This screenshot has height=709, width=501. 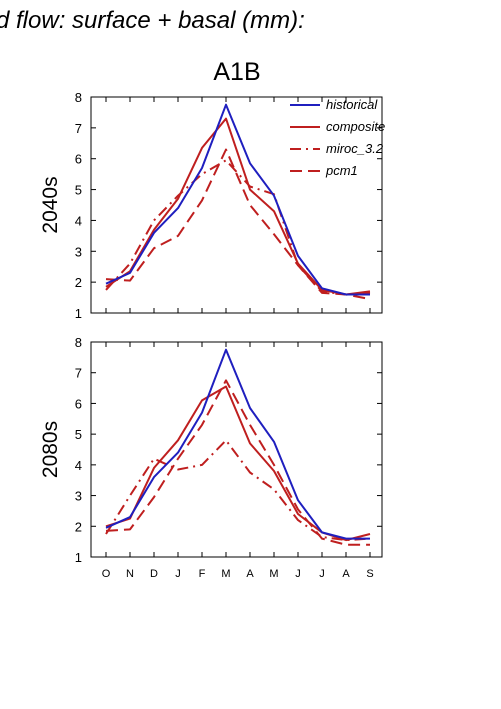 I want to click on x-tick-label: F, so click(x=202, y=574).